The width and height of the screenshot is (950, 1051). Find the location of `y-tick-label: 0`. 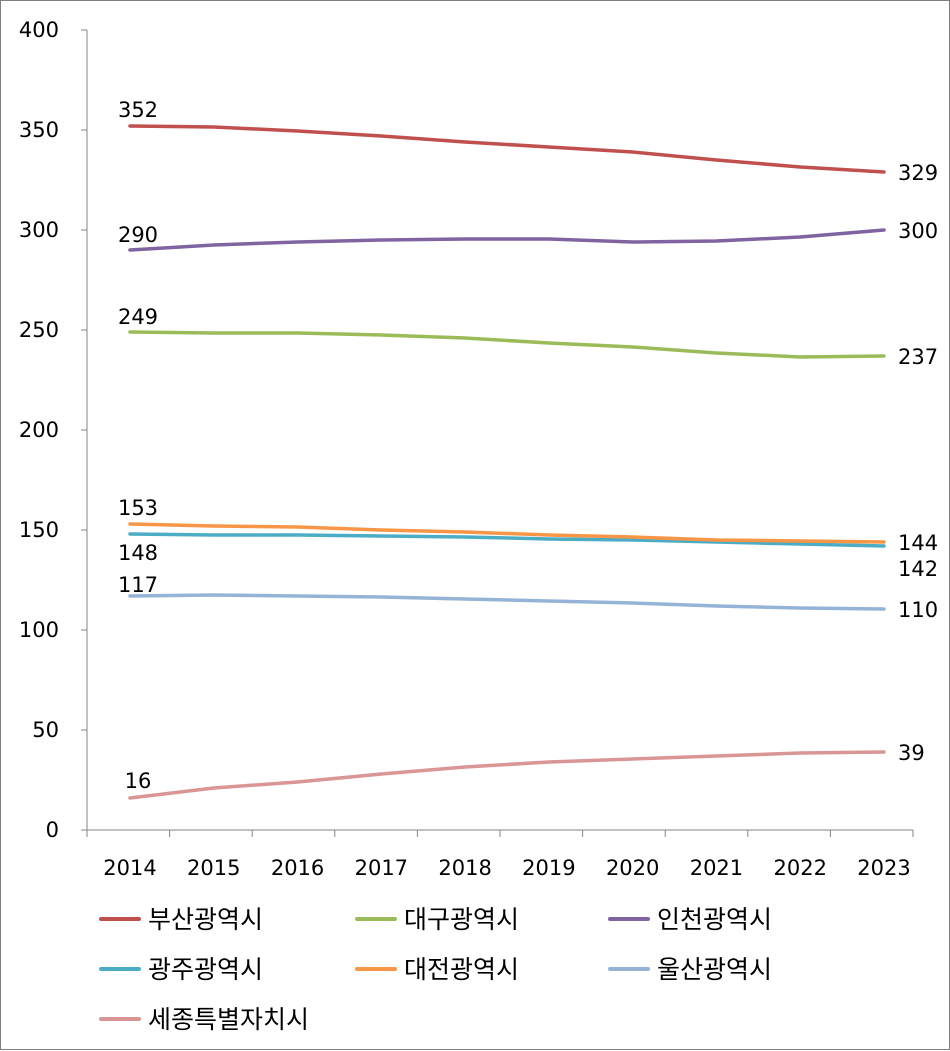

y-tick-label: 0 is located at coordinates (52, 830).